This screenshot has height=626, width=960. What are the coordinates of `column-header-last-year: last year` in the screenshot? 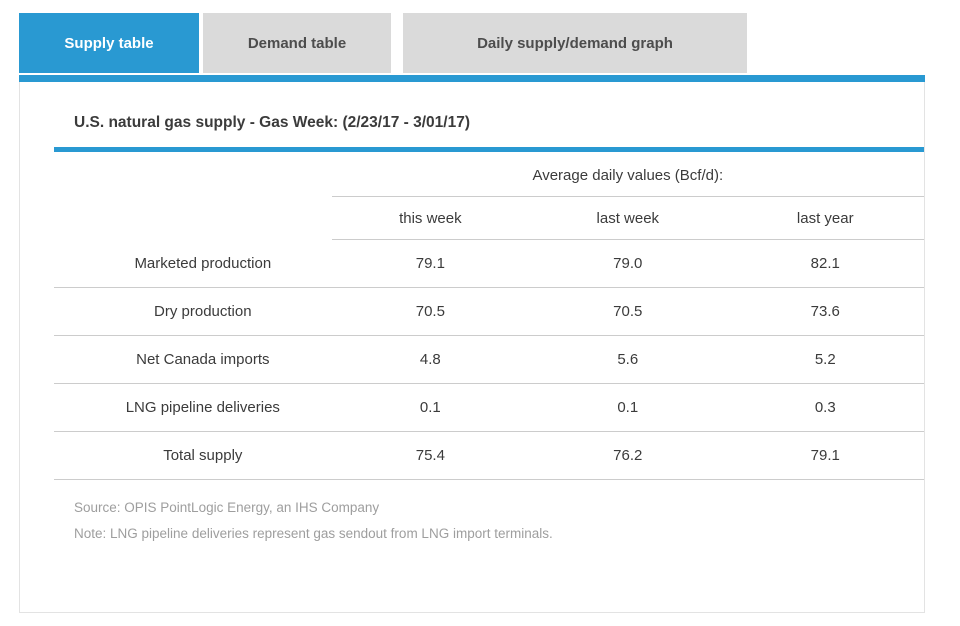 It's located at (825, 218).